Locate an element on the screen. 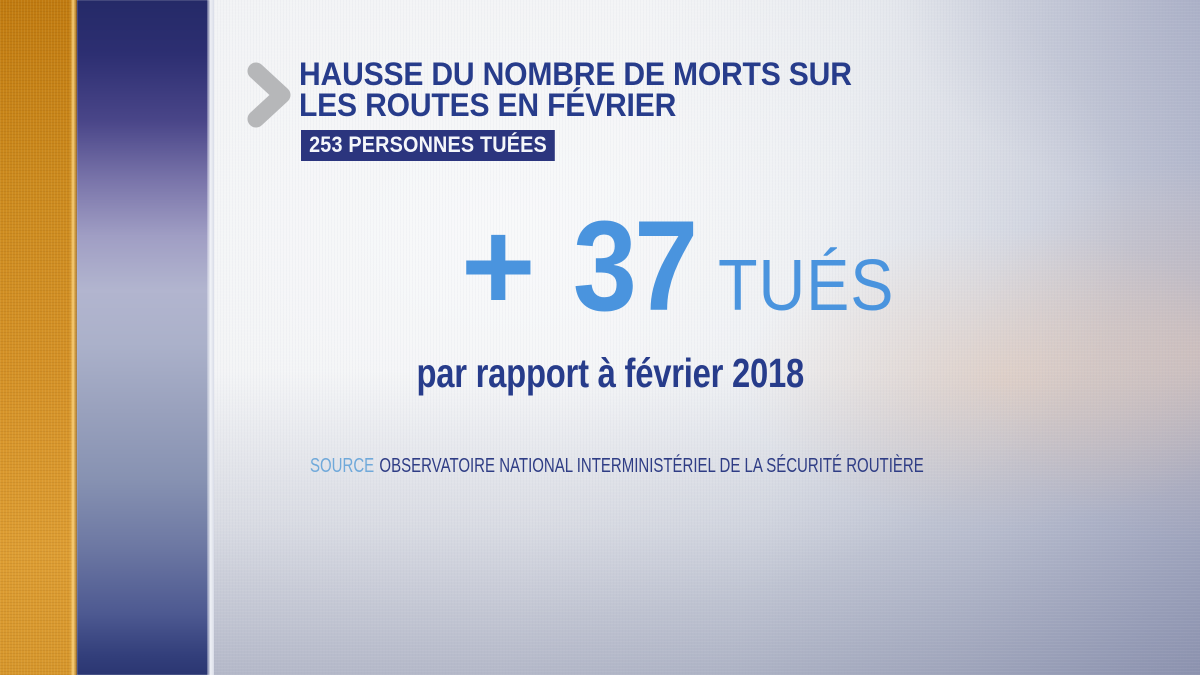 This screenshot has width=1200, height=675. comparison-line: par rapport à février 2018 is located at coordinates (610, 373).